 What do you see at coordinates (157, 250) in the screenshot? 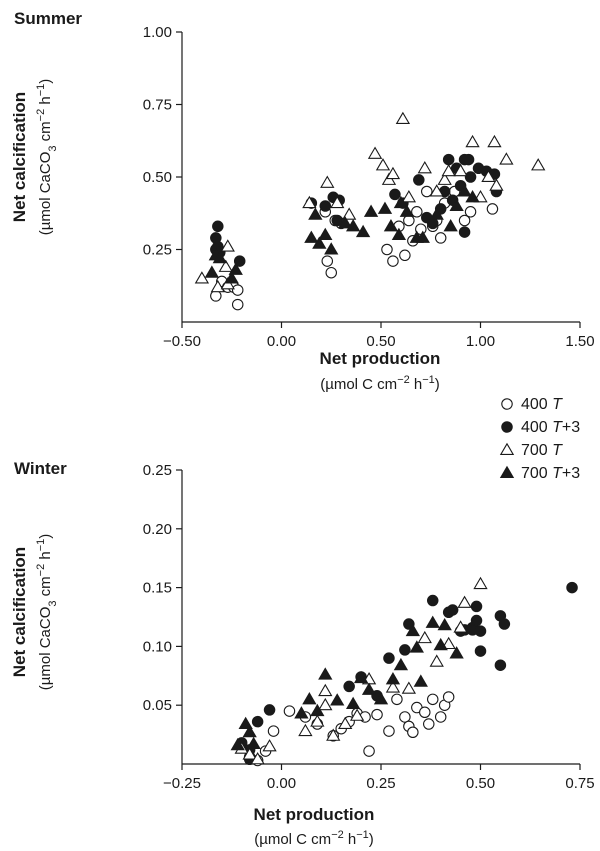
I see `summer-y-tick-label: 0.25` at bounding box center [157, 250].